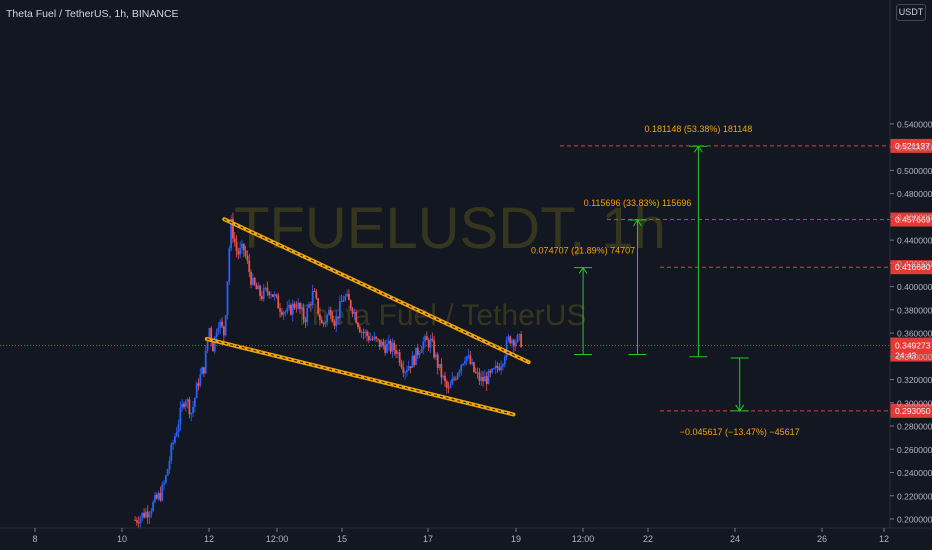 The height and width of the screenshot is (550, 932). Describe the element at coordinates (914, 194) in the screenshot. I see `price-tick-label: 0.480000` at that location.